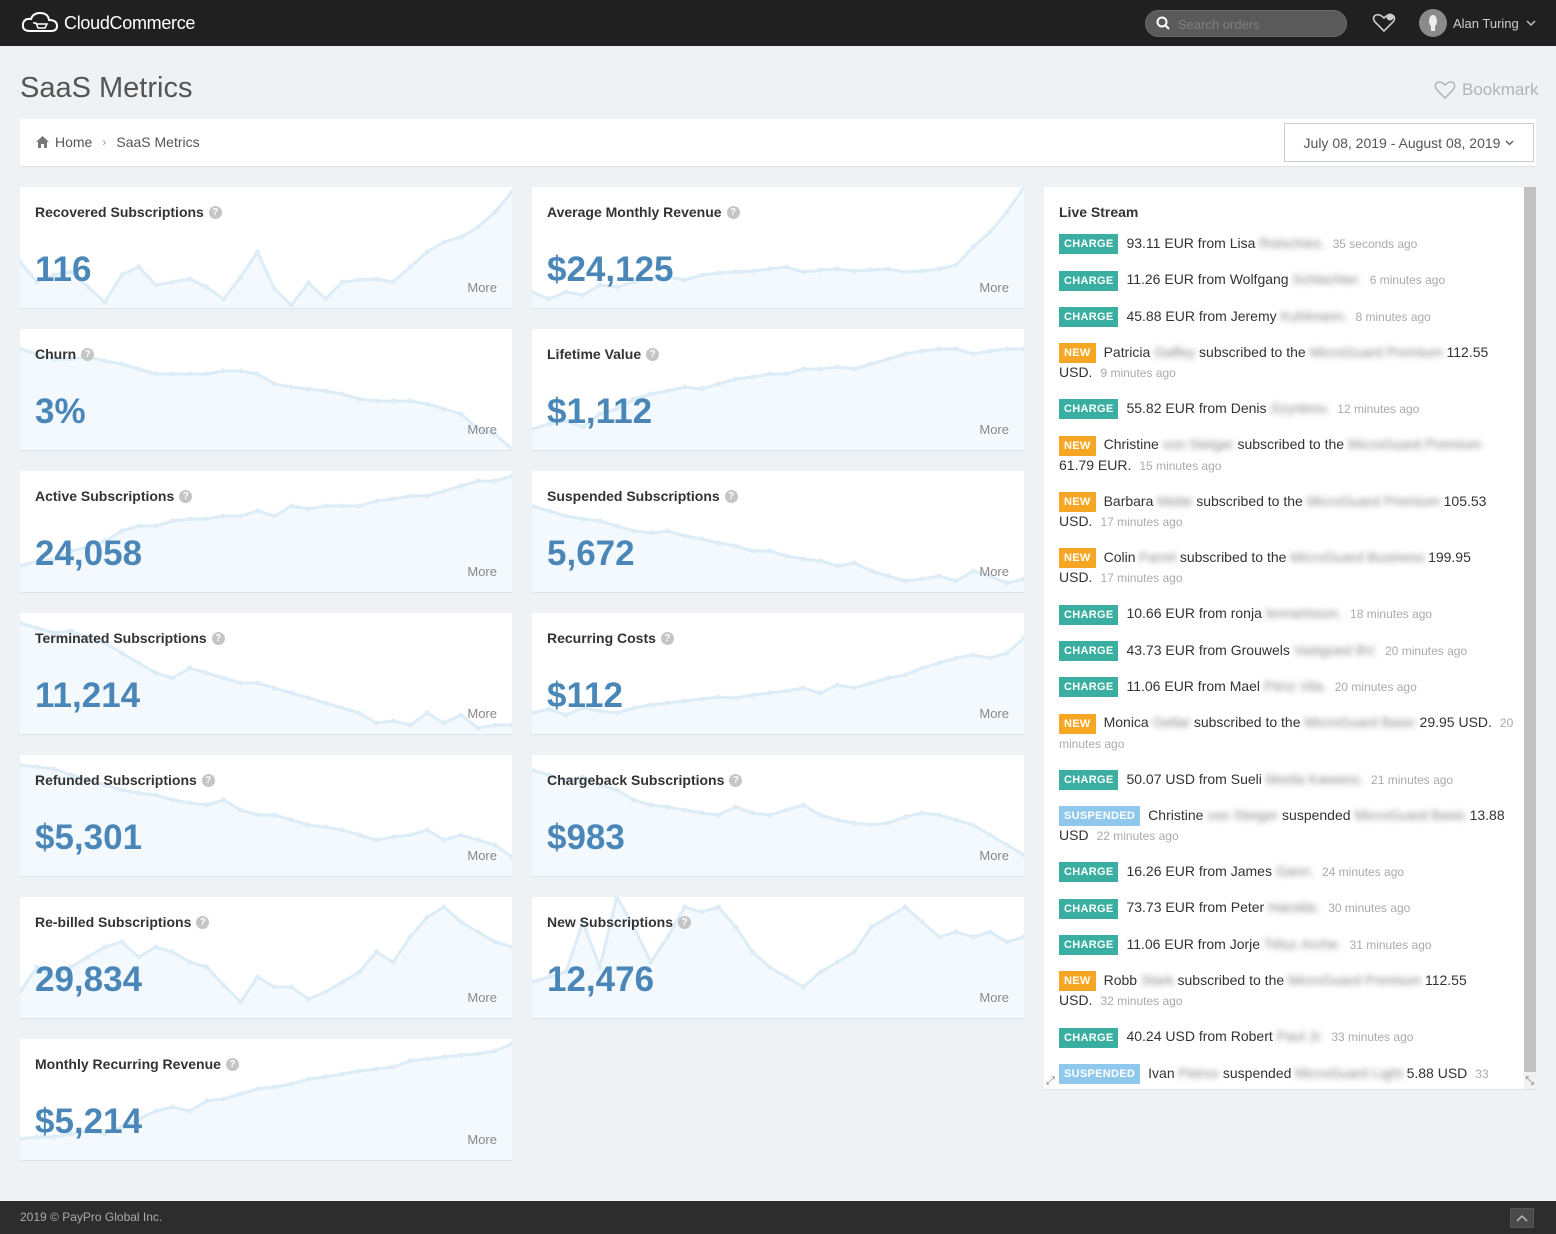  I want to click on event-time: 33 minutes ago, so click(1372, 1037).